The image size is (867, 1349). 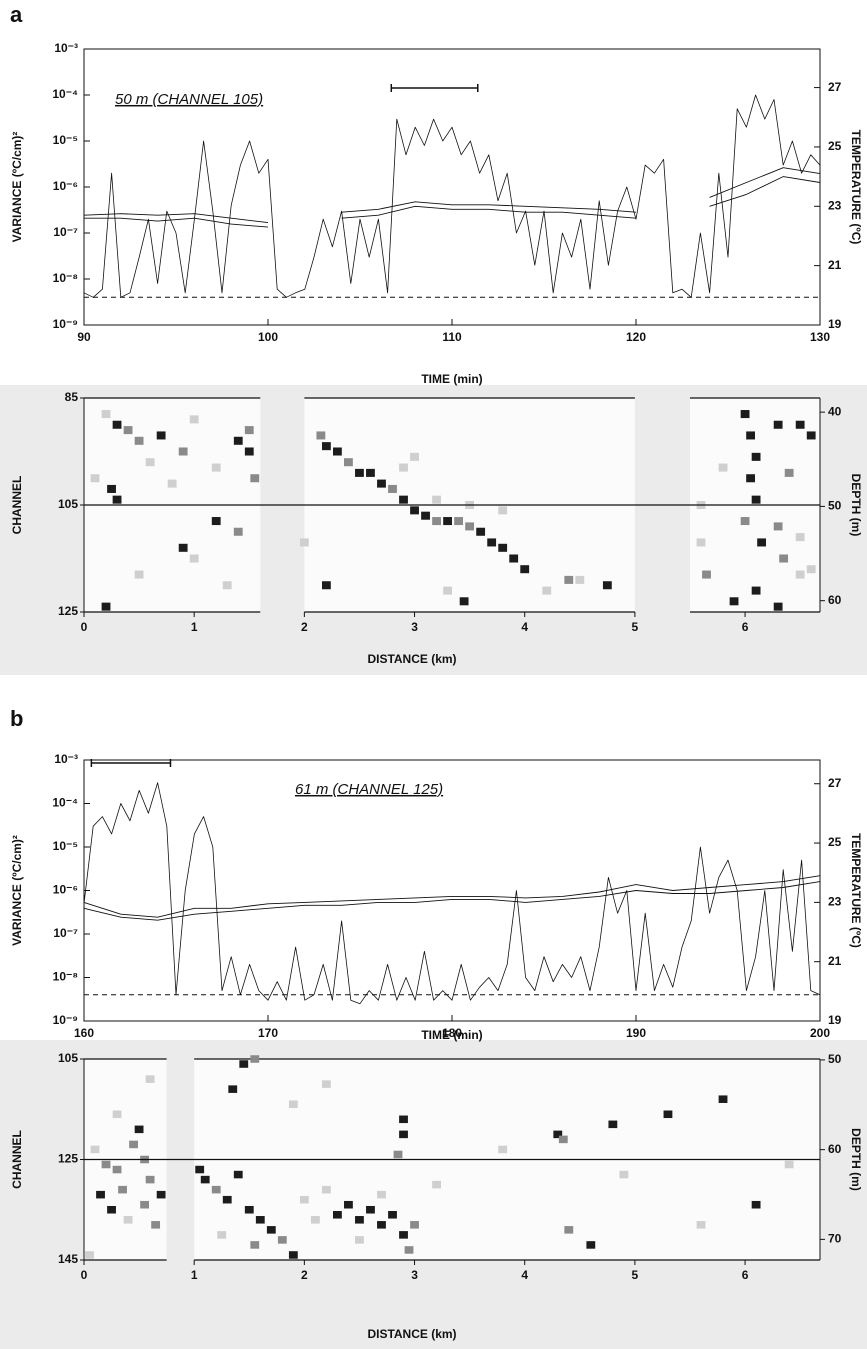 I want to click on x-tick-label: 6, so click(x=745, y=627).